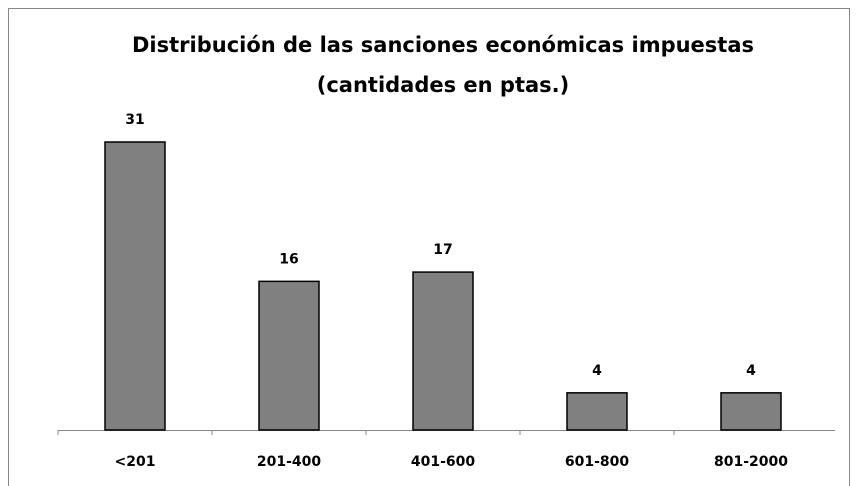 Image resolution: width=859 pixels, height=486 pixels. Describe the element at coordinates (443, 462) in the screenshot. I see `x-tick-label: 401-600` at that location.